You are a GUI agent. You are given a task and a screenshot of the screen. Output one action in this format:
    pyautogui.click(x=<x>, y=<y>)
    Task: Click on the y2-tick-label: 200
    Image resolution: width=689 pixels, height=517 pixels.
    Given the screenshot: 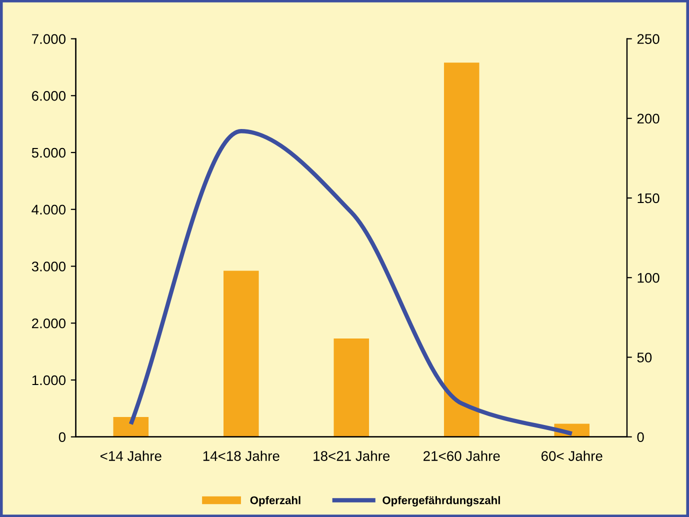 What is the action you would take?
    pyautogui.click(x=648, y=119)
    